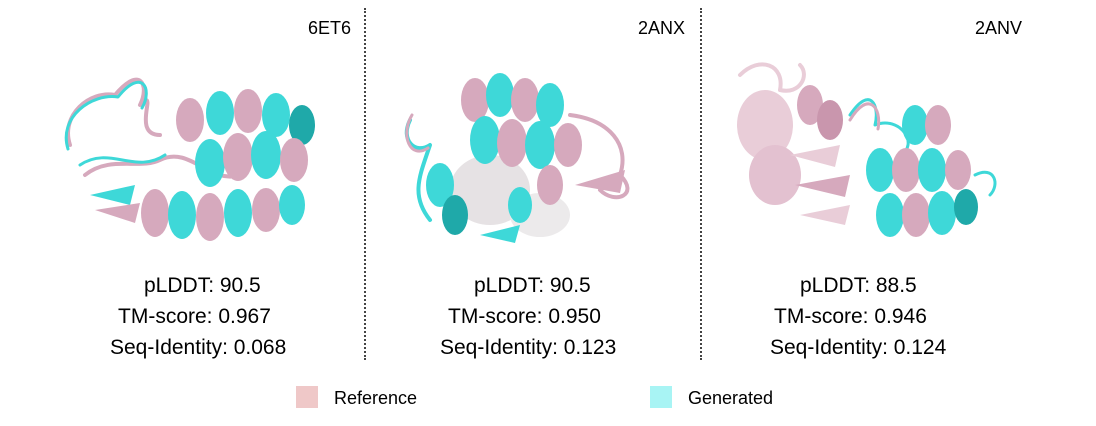  I want to click on protein-structure-2anx, so click(517, 158).